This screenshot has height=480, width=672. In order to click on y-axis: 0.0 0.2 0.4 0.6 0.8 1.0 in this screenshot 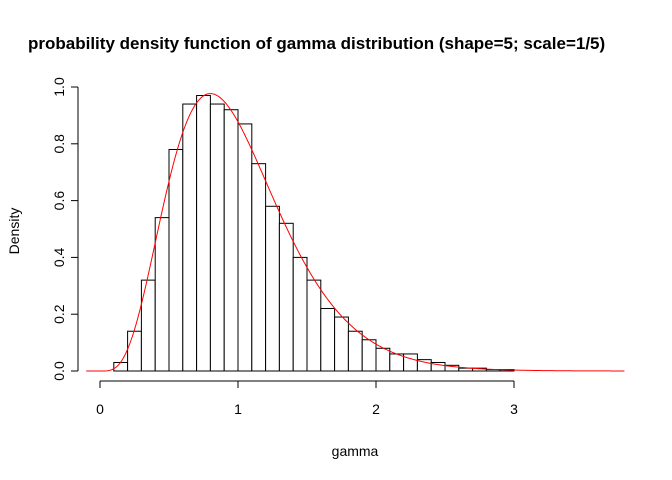, I will do `click(65, 229)`.